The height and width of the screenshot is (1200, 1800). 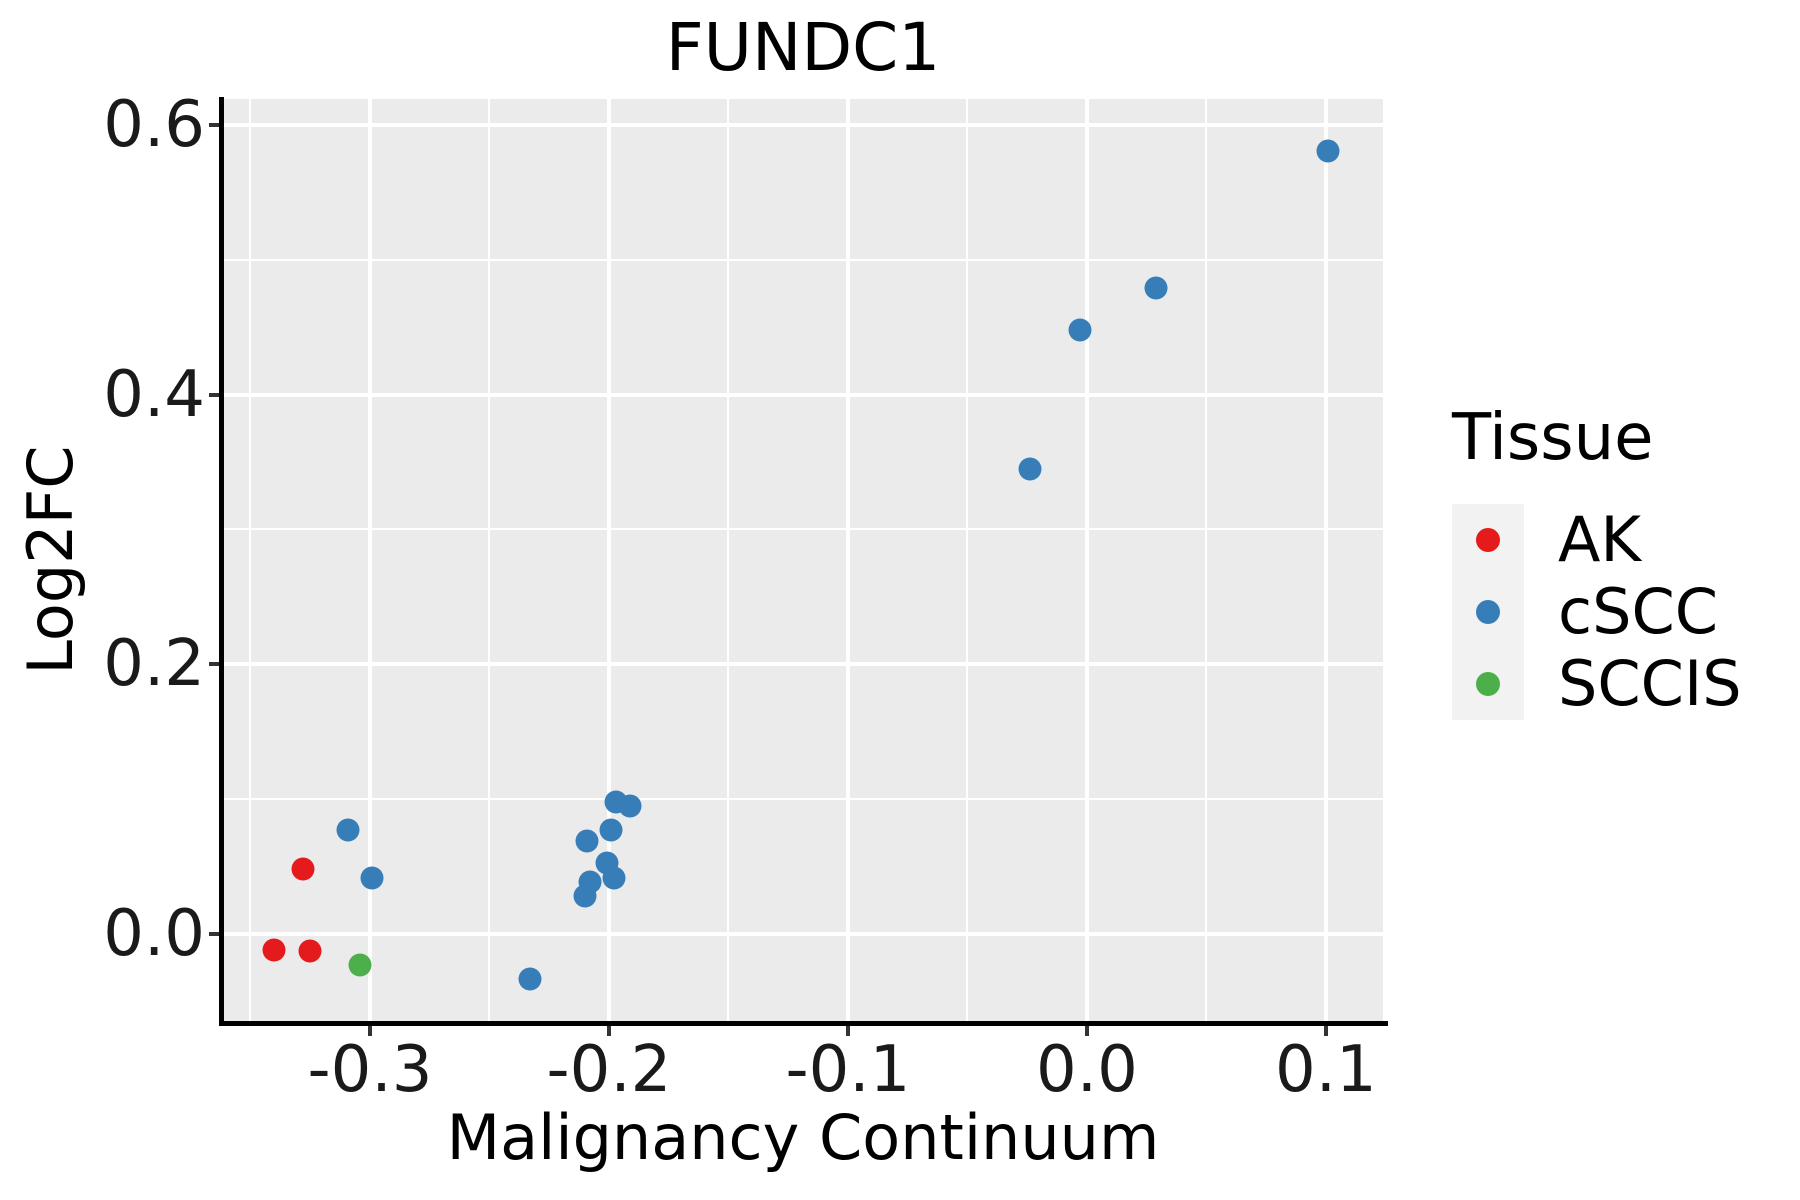 I want to click on y-tick-label: 0.0, so click(x=154, y=933).